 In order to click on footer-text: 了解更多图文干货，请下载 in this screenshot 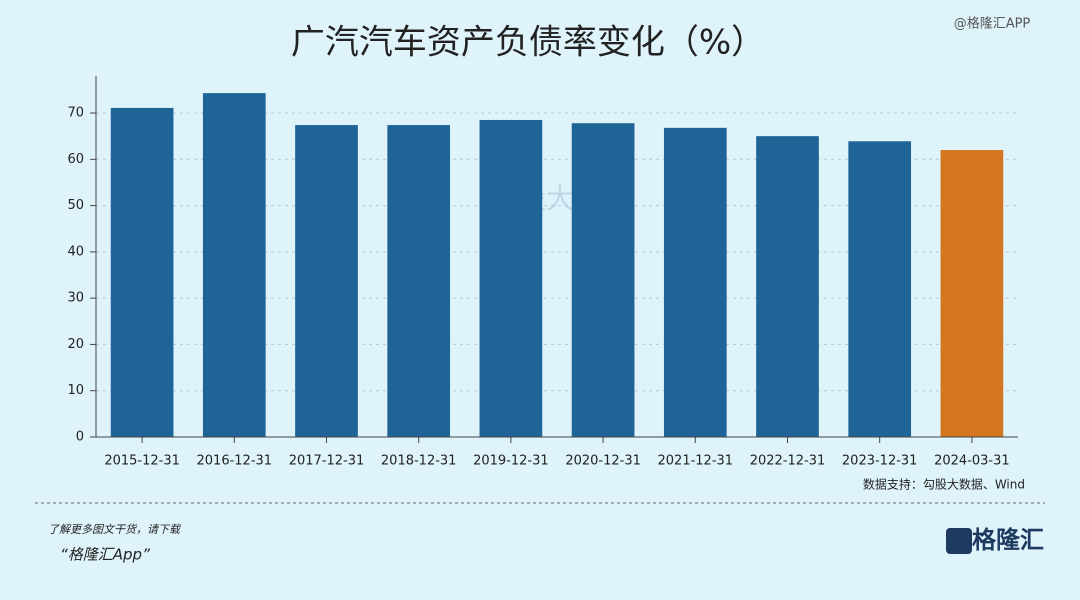, I will do `click(115, 529)`.